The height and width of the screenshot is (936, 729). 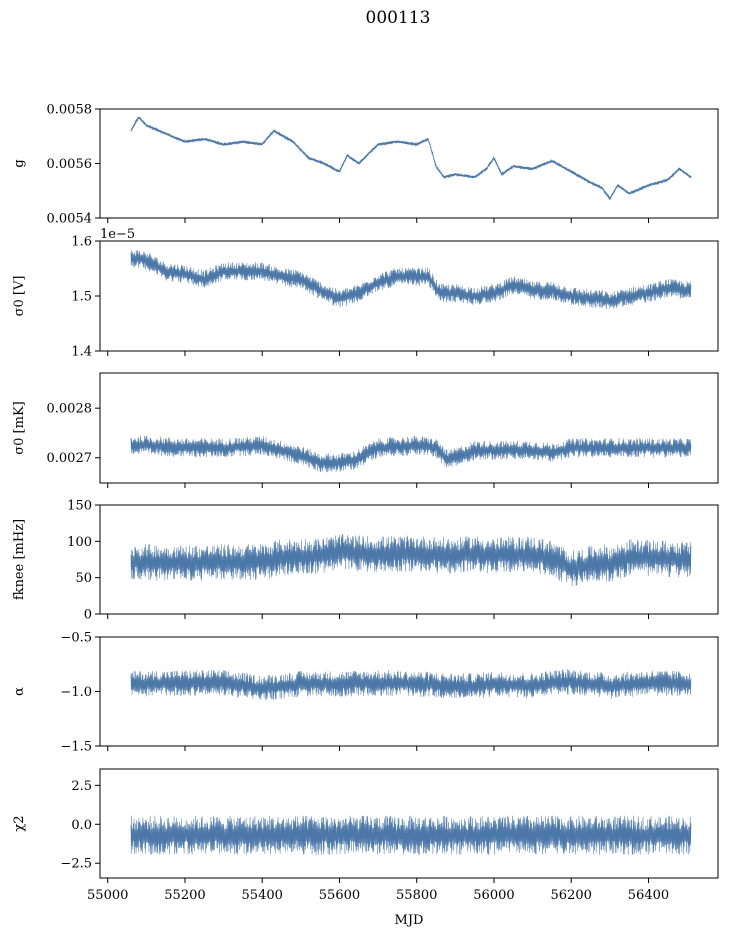 What do you see at coordinates (76, 692) in the screenshot?
I see `y-tick-label: −1.0` at bounding box center [76, 692].